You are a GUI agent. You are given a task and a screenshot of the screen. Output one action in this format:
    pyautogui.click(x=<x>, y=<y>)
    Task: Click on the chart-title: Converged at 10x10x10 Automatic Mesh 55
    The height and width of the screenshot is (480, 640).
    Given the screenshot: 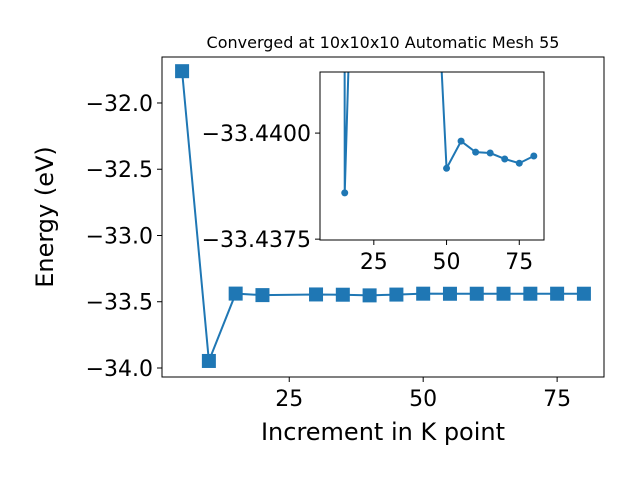 What is the action you would take?
    pyautogui.click(x=383, y=42)
    